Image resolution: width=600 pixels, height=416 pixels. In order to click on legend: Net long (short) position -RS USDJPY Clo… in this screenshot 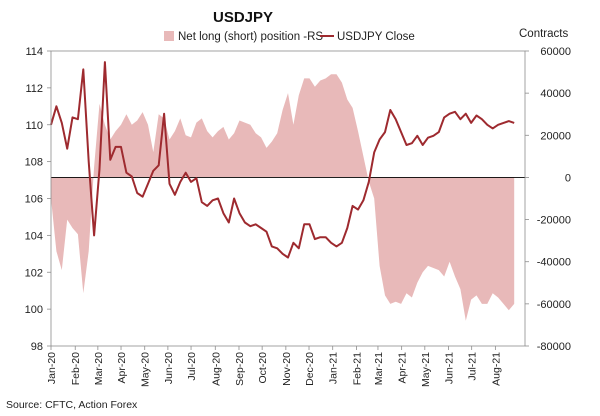, I will do `click(289, 37)`.